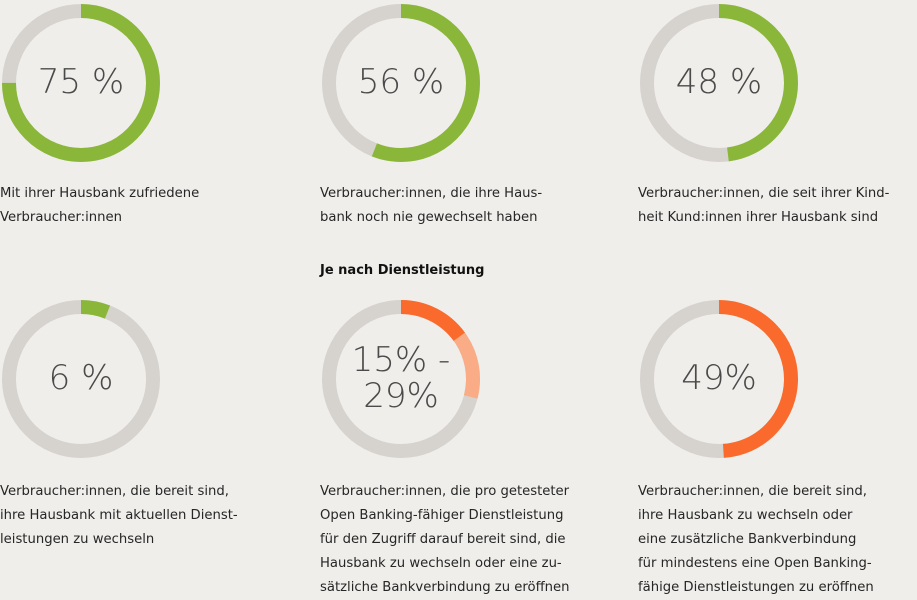  I want to click on donut-value-3: 48 %, so click(719, 82).